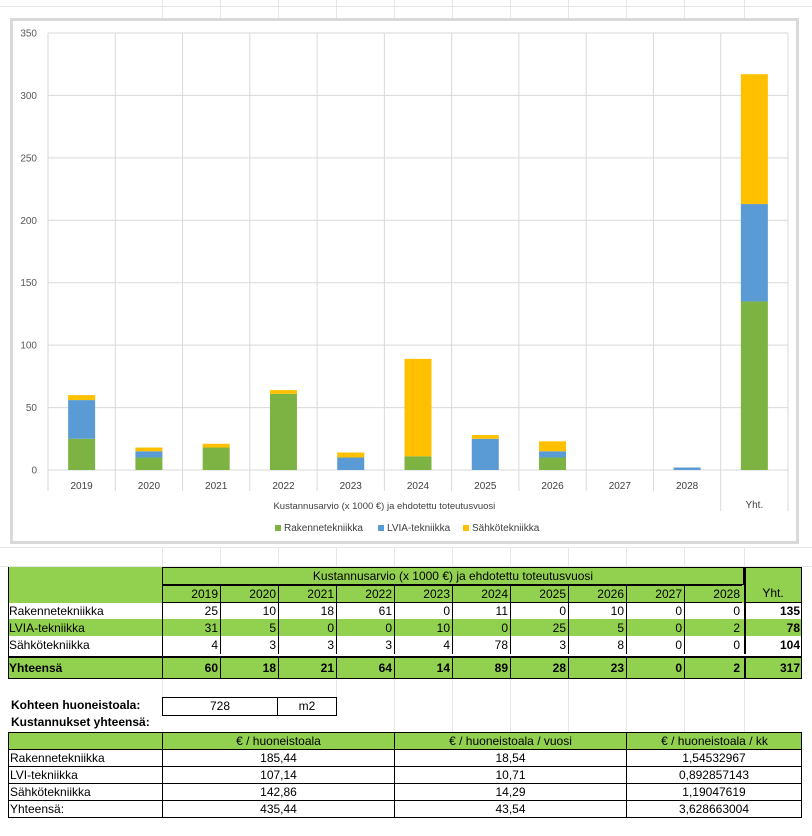 This screenshot has width=812, height=836. I want to click on x-tick-label: 2027, so click(620, 486).